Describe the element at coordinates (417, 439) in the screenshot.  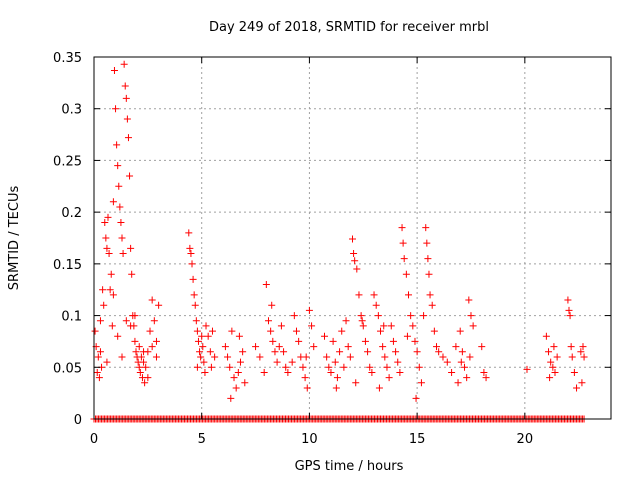
I see `x-tick-label: 15` at that location.